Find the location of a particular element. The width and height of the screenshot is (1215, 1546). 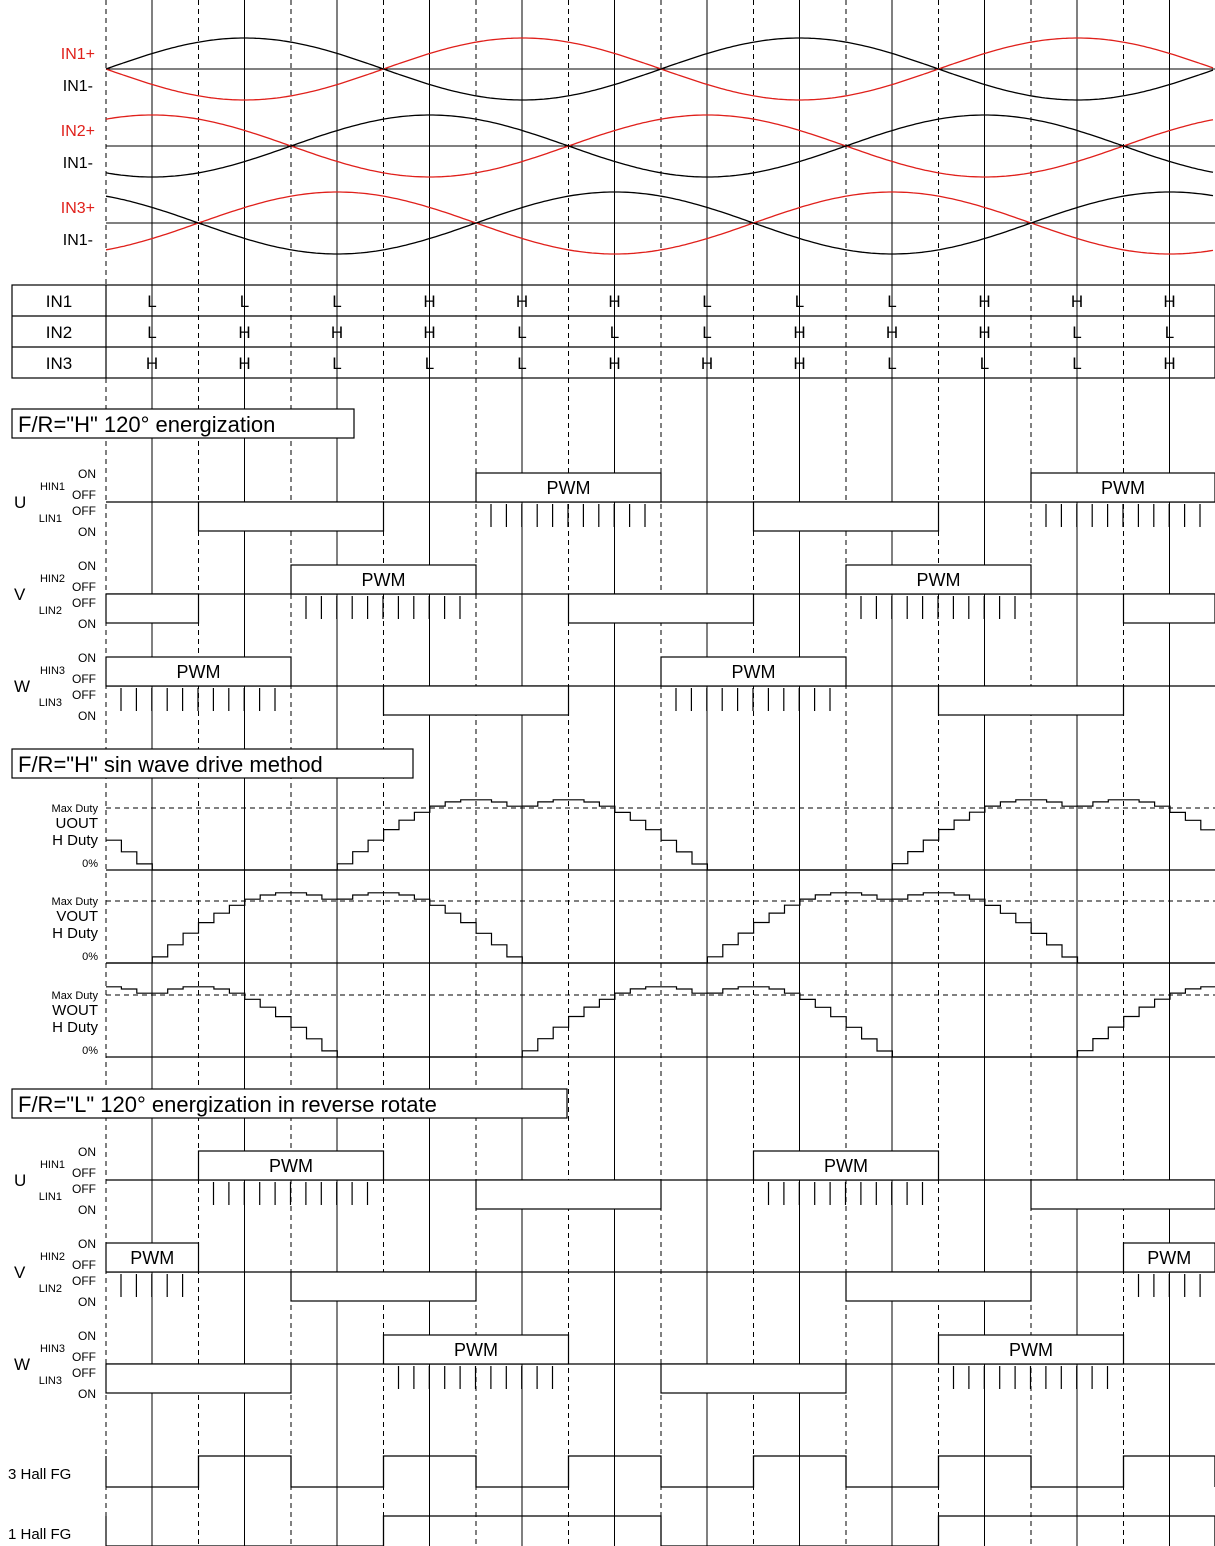

section-title-sine-frame is located at coordinates (212, 763).